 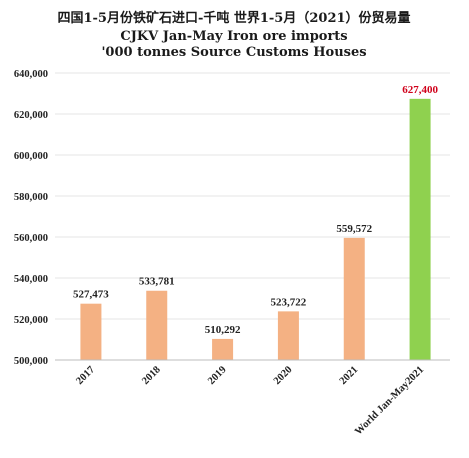 What do you see at coordinates (151, 375) in the screenshot?
I see `x-tick-label: 2018` at bounding box center [151, 375].